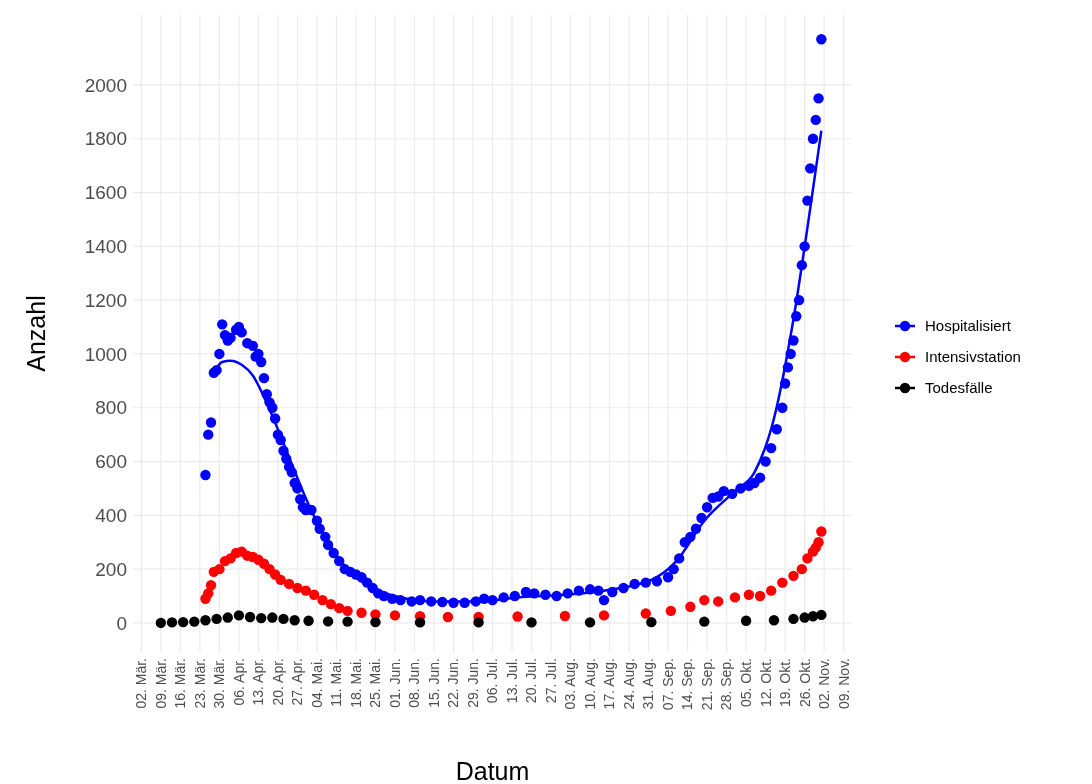 Image resolution: width=1092 pixels, height=784 pixels. I want to click on y-tick-label: 1200, so click(105, 300).